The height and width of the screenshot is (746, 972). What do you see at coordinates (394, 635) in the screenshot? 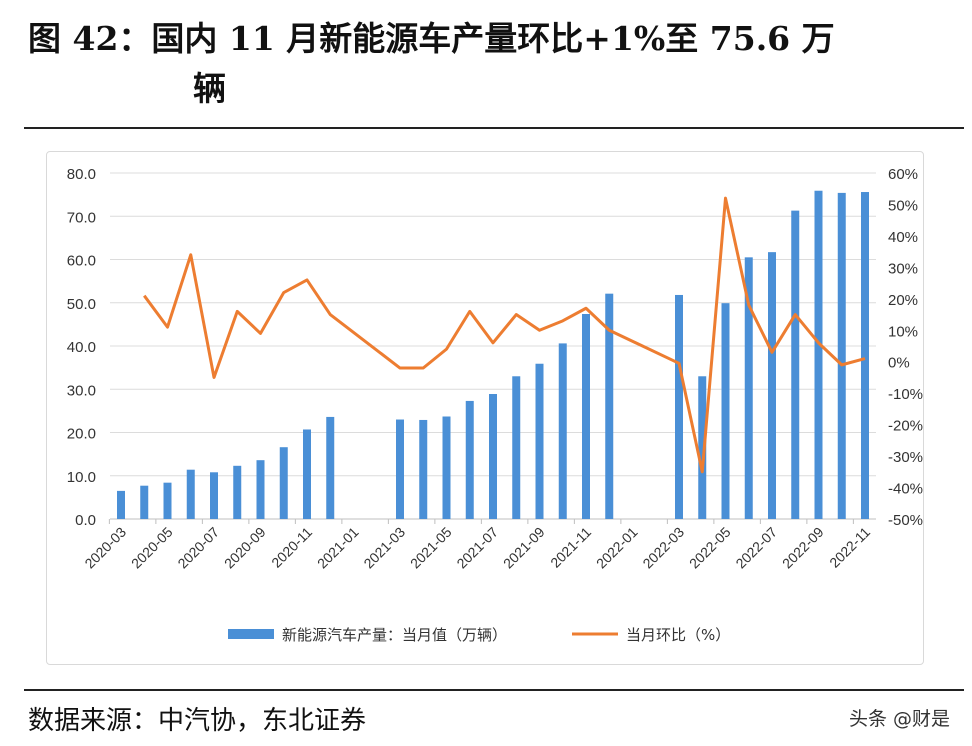
I see `legend-bar-label: 新能源汽车产量：当月值（万辆）` at bounding box center [394, 635].